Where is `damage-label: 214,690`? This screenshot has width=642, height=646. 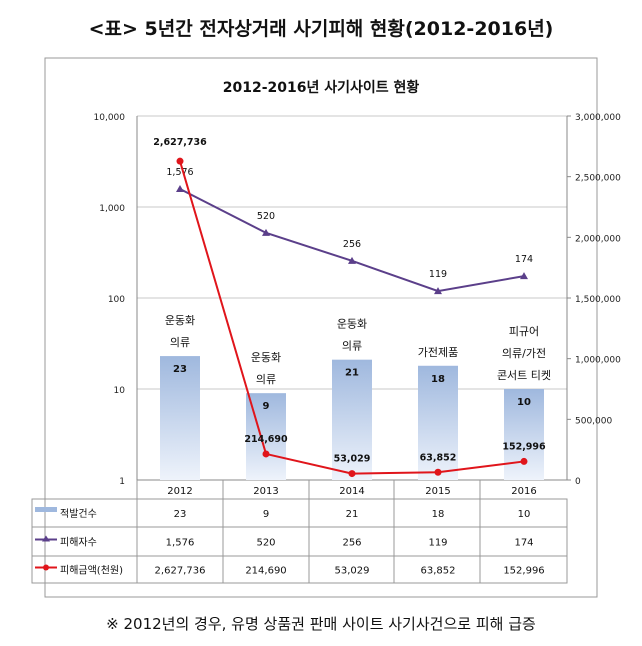
damage-label: 214,690 is located at coordinates (266, 439).